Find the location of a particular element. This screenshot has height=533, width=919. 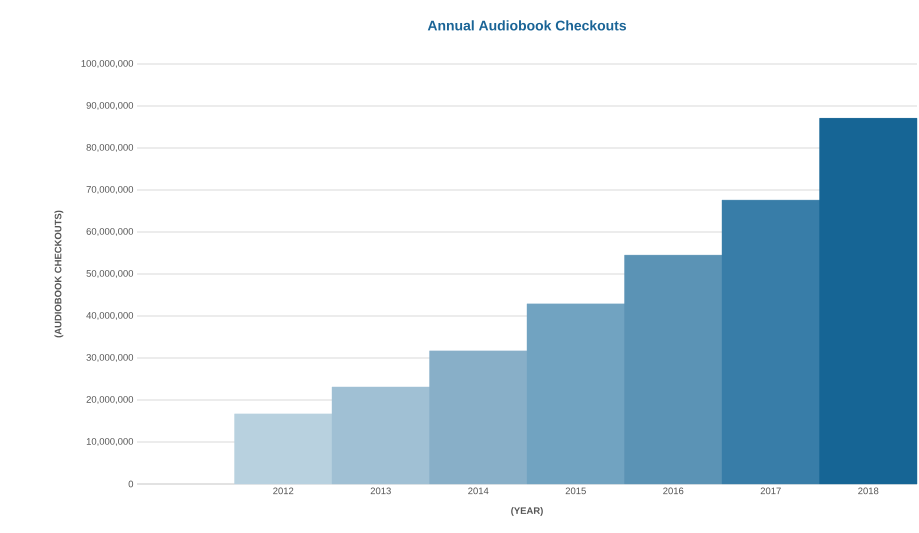

x-tick-label: 2013 is located at coordinates (380, 491).